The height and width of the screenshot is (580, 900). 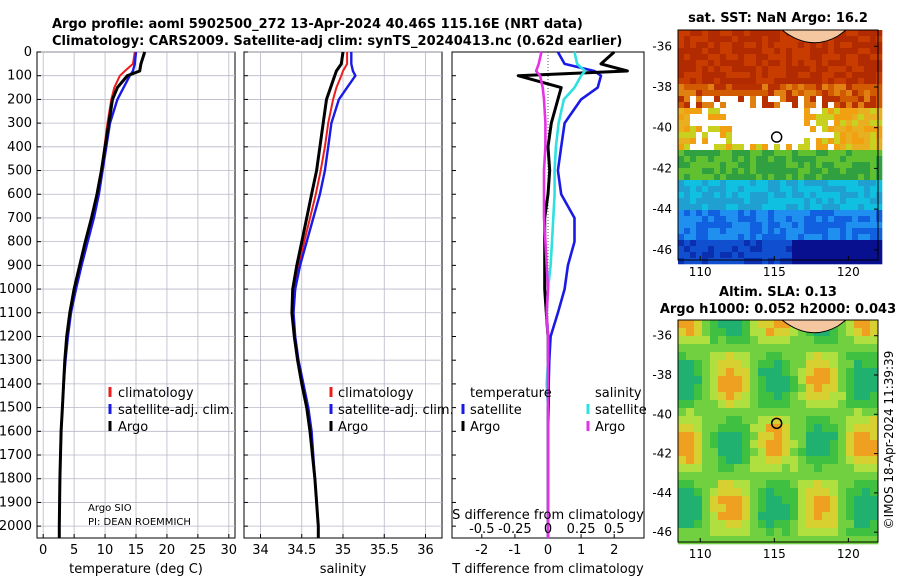 I want to click on x-tick-label: 15, so click(x=136, y=550).